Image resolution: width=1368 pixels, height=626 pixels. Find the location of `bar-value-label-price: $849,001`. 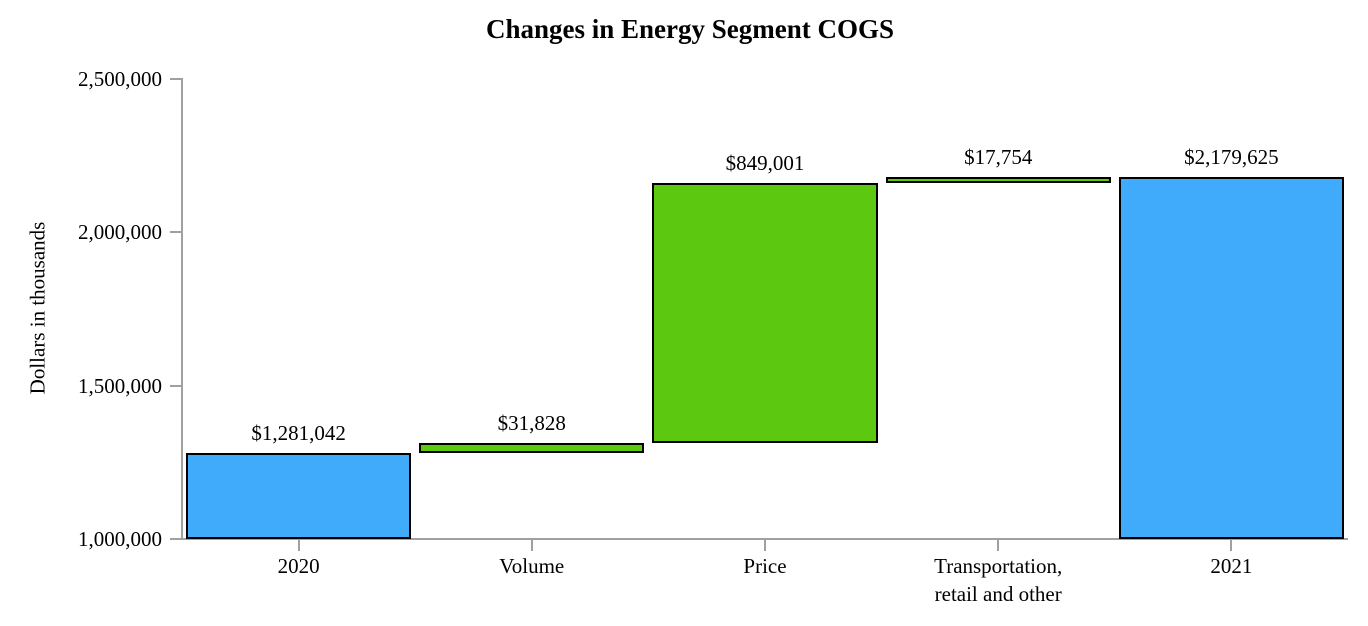

bar-value-label-price: $849,001 is located at coordinates (765, 162).